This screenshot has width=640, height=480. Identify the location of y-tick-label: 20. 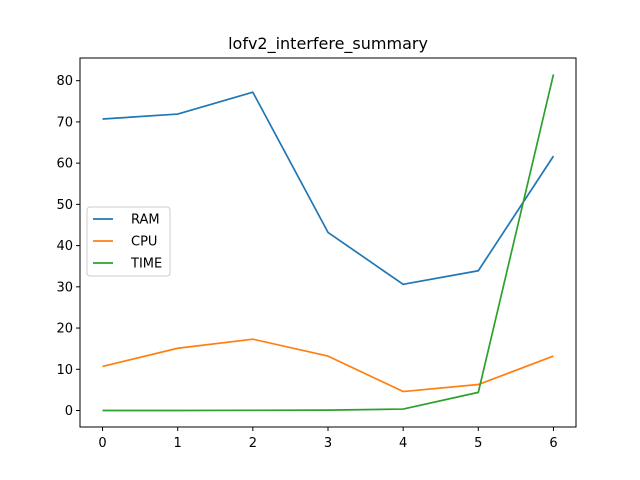
(64, 329).